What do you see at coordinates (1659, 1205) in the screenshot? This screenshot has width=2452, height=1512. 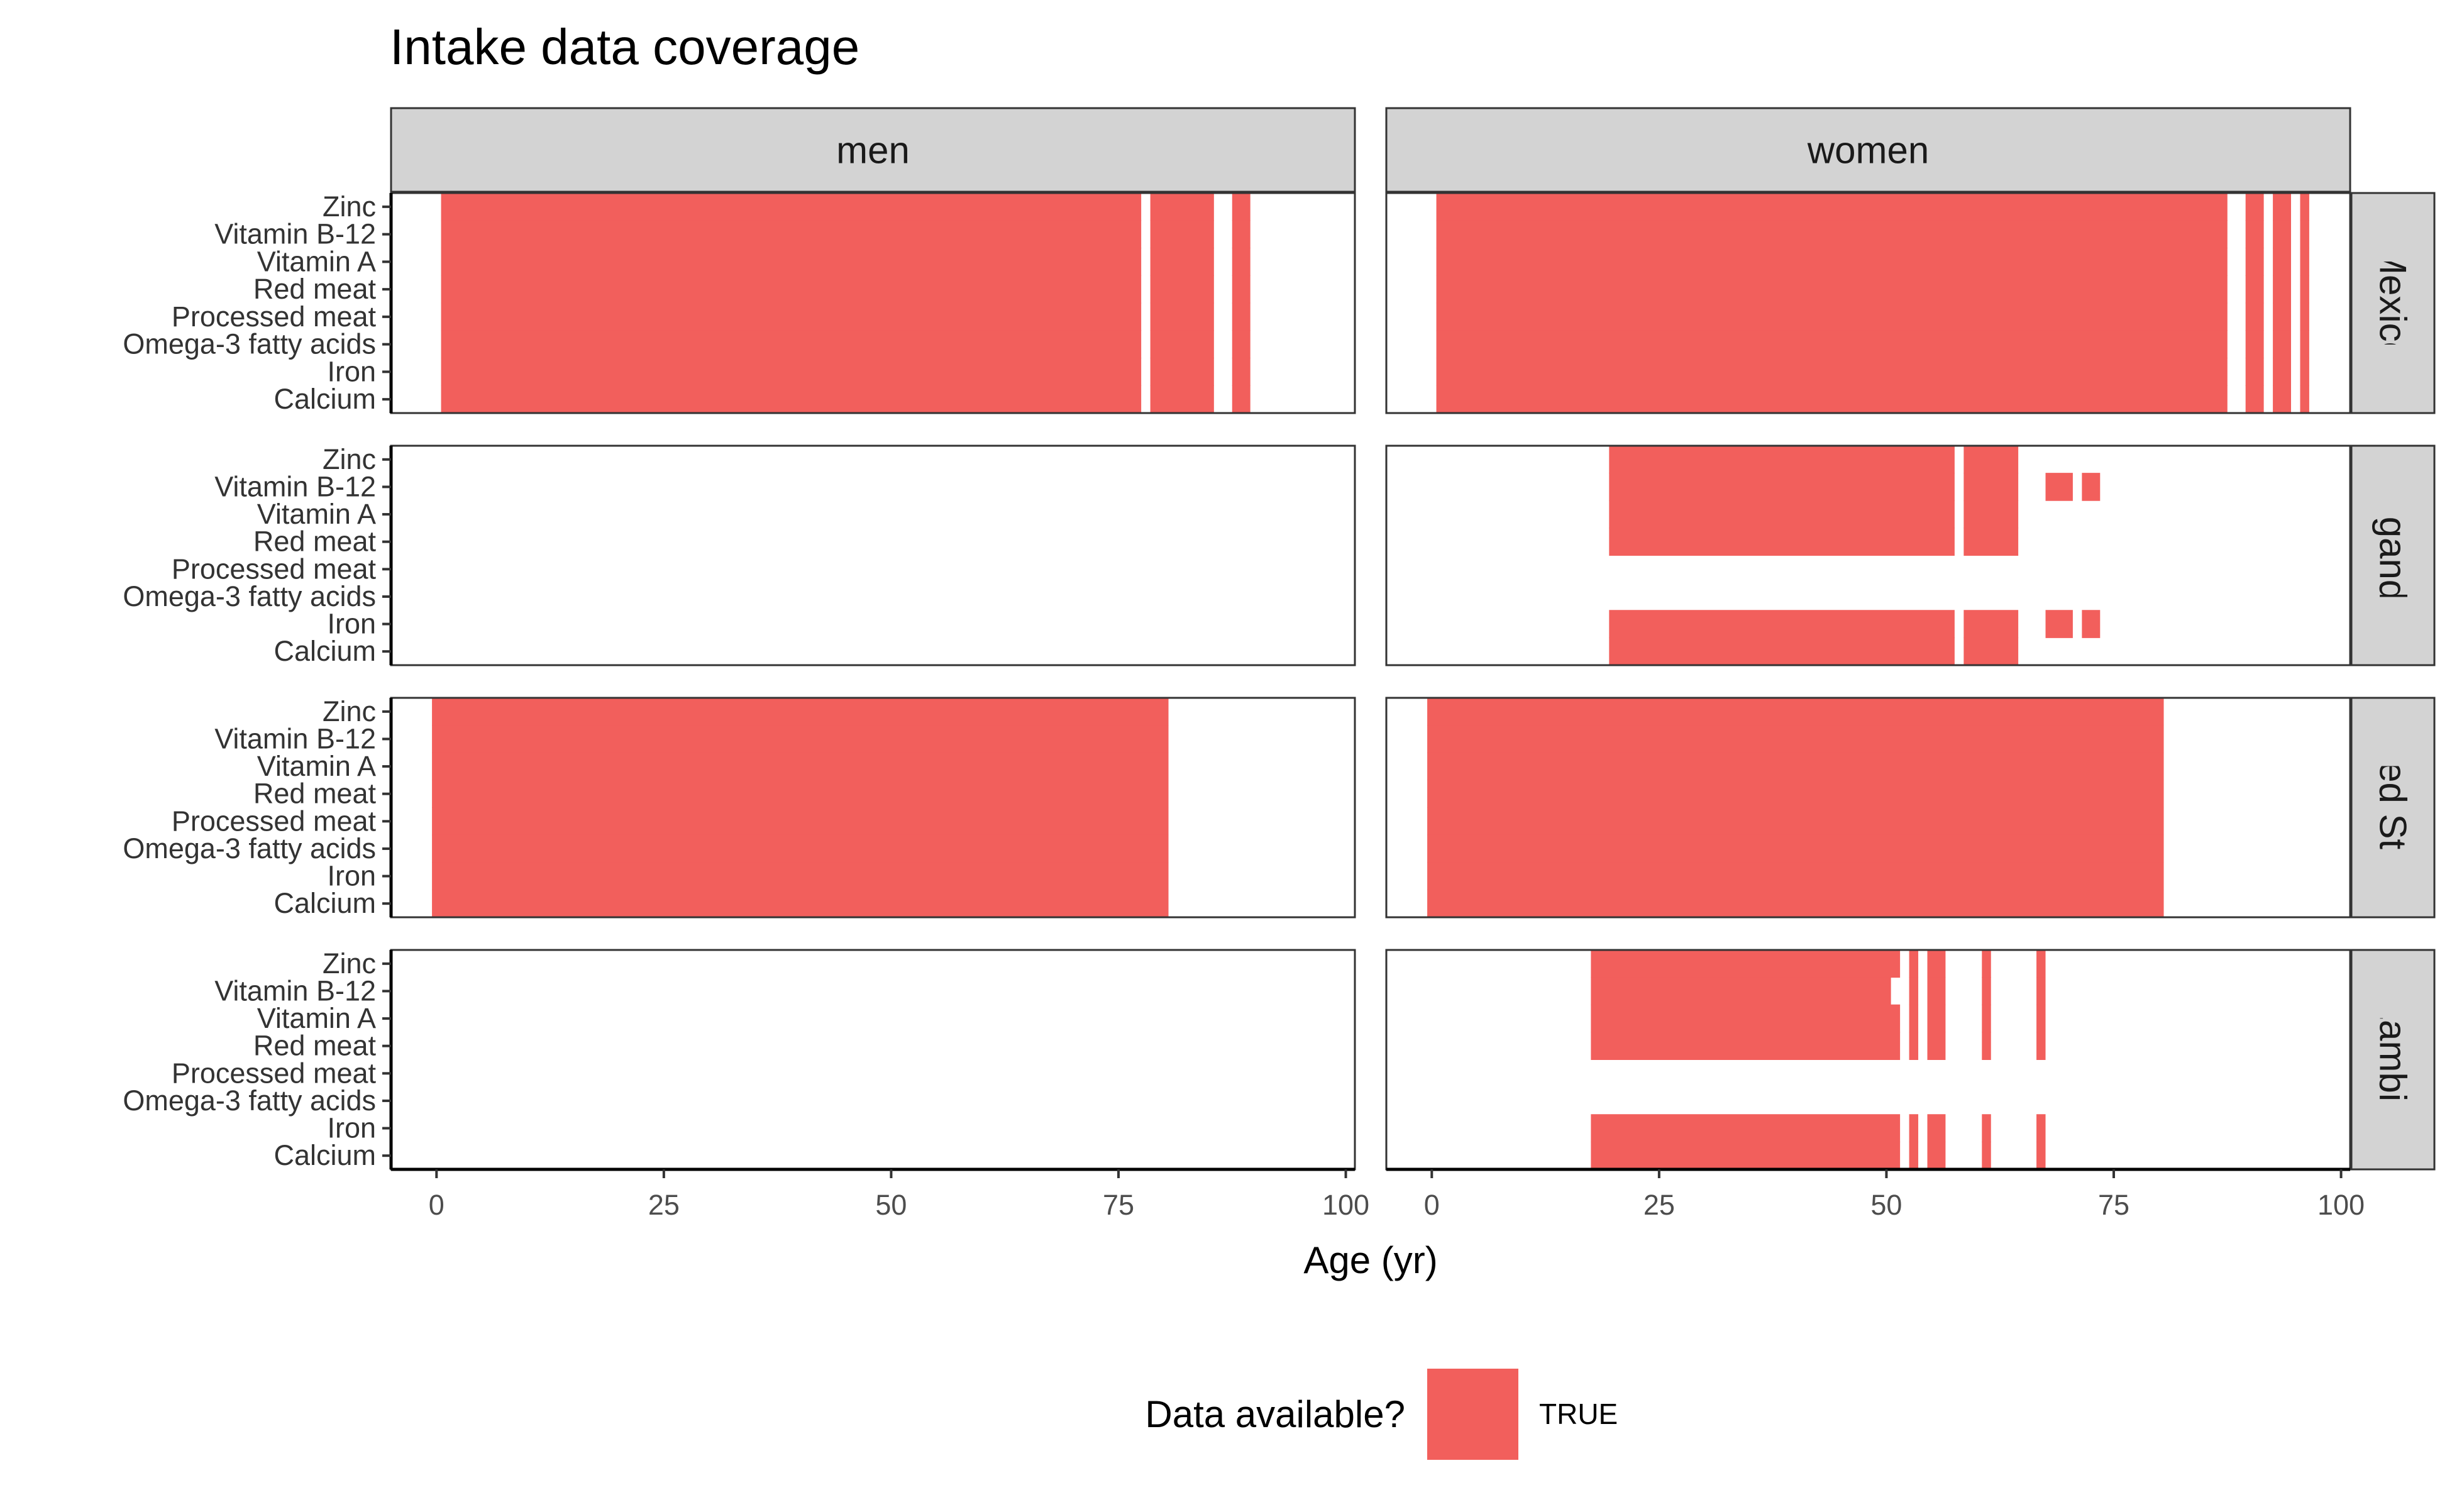 I see `x-tick-label-25: 25` at bounding box center [1659, 1205].